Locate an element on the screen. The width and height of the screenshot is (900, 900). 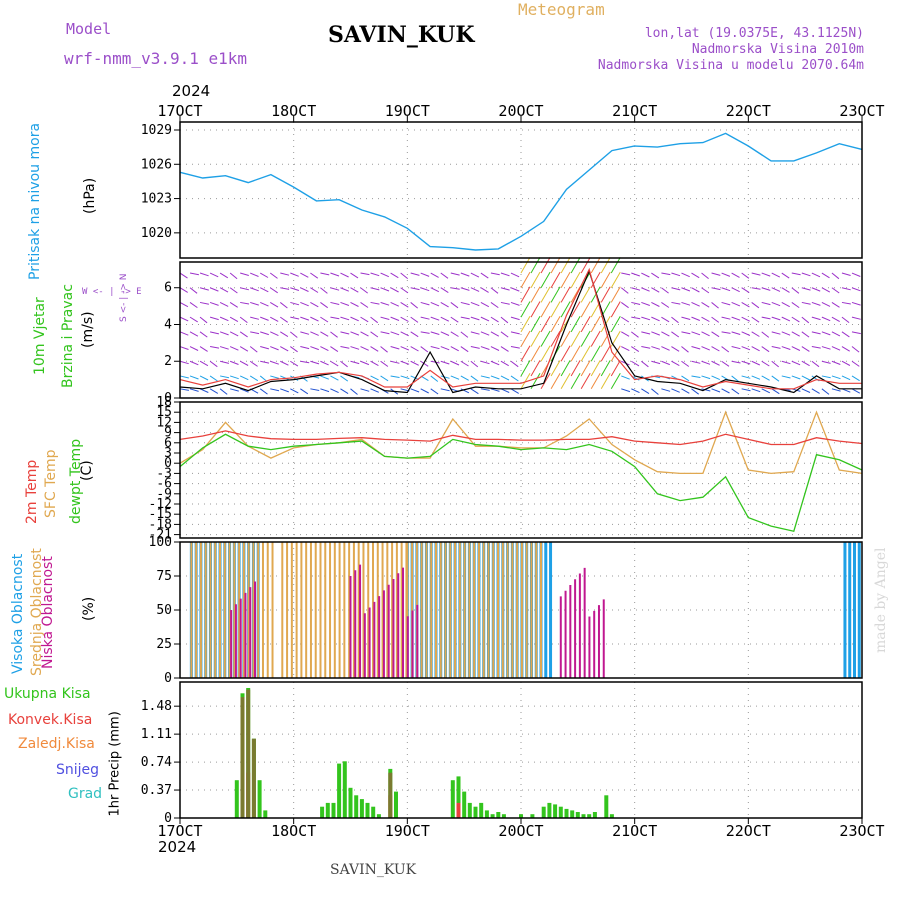
xtick-label-top: 19OCT is located at coordinates (407, 111).